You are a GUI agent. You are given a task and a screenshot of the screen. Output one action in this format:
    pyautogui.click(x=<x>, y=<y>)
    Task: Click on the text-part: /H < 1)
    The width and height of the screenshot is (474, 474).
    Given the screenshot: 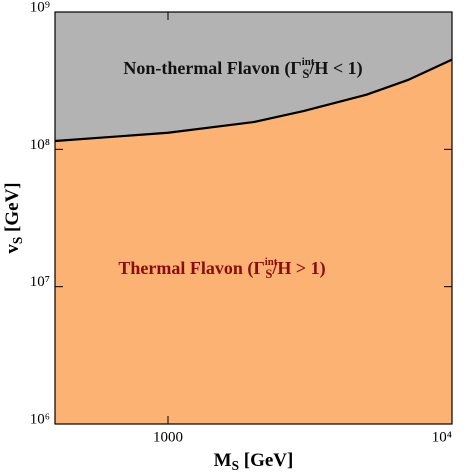 What is the action you would take?
    pyautogui.click(x=335, y=68)
    